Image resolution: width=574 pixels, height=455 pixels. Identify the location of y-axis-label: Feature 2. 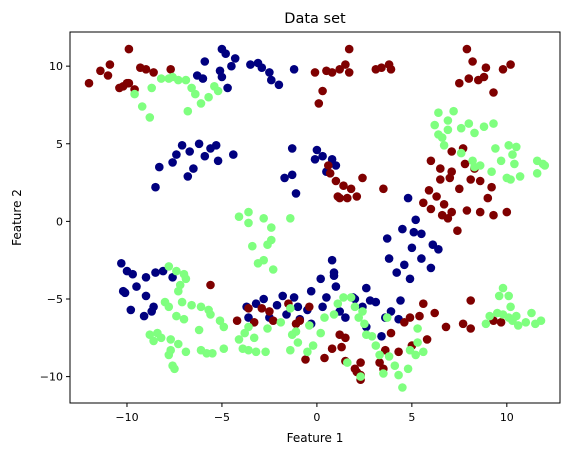
(17, 217).